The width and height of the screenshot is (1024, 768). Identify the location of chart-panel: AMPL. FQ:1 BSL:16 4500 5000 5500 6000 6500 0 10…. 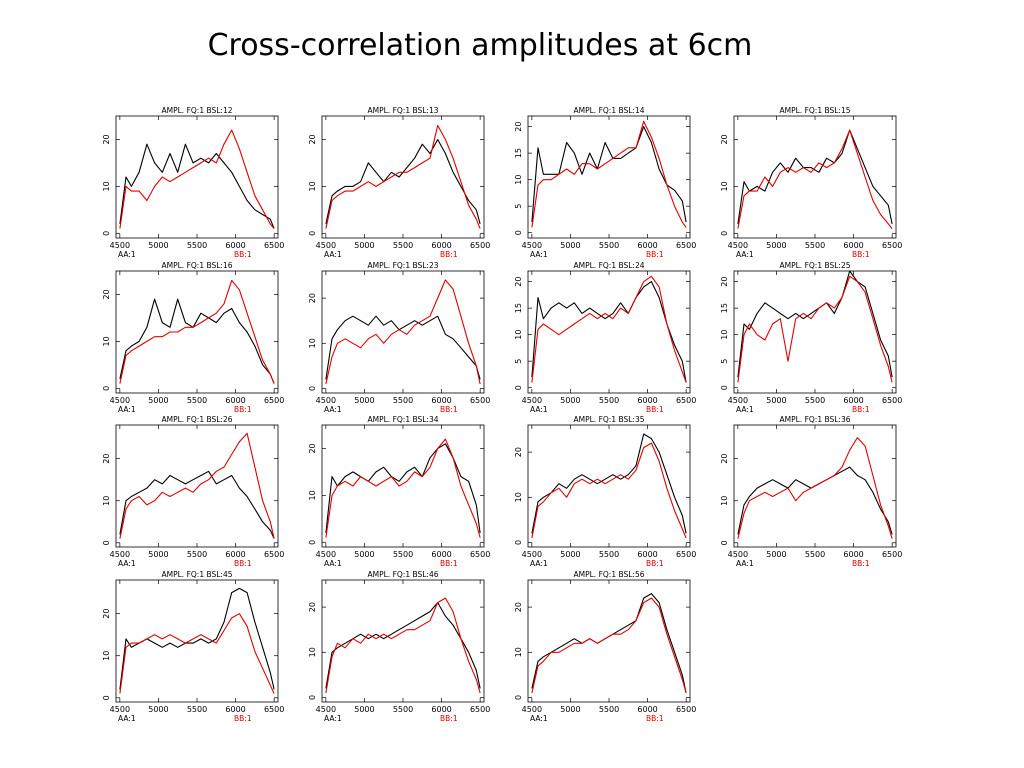
(193, 337).